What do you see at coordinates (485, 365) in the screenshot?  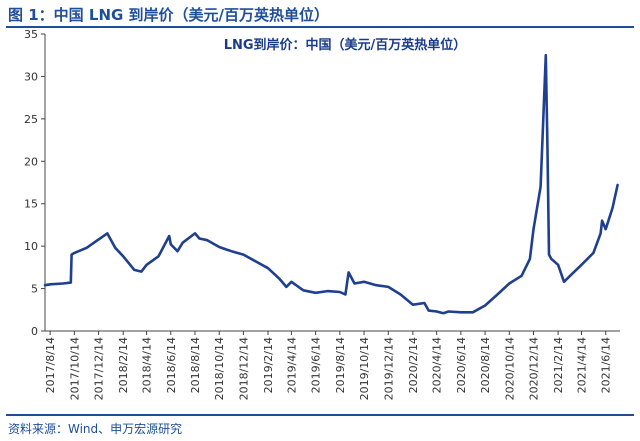 I see `x-tick-label: 2020/8/14` at bounding box center [485, 365].